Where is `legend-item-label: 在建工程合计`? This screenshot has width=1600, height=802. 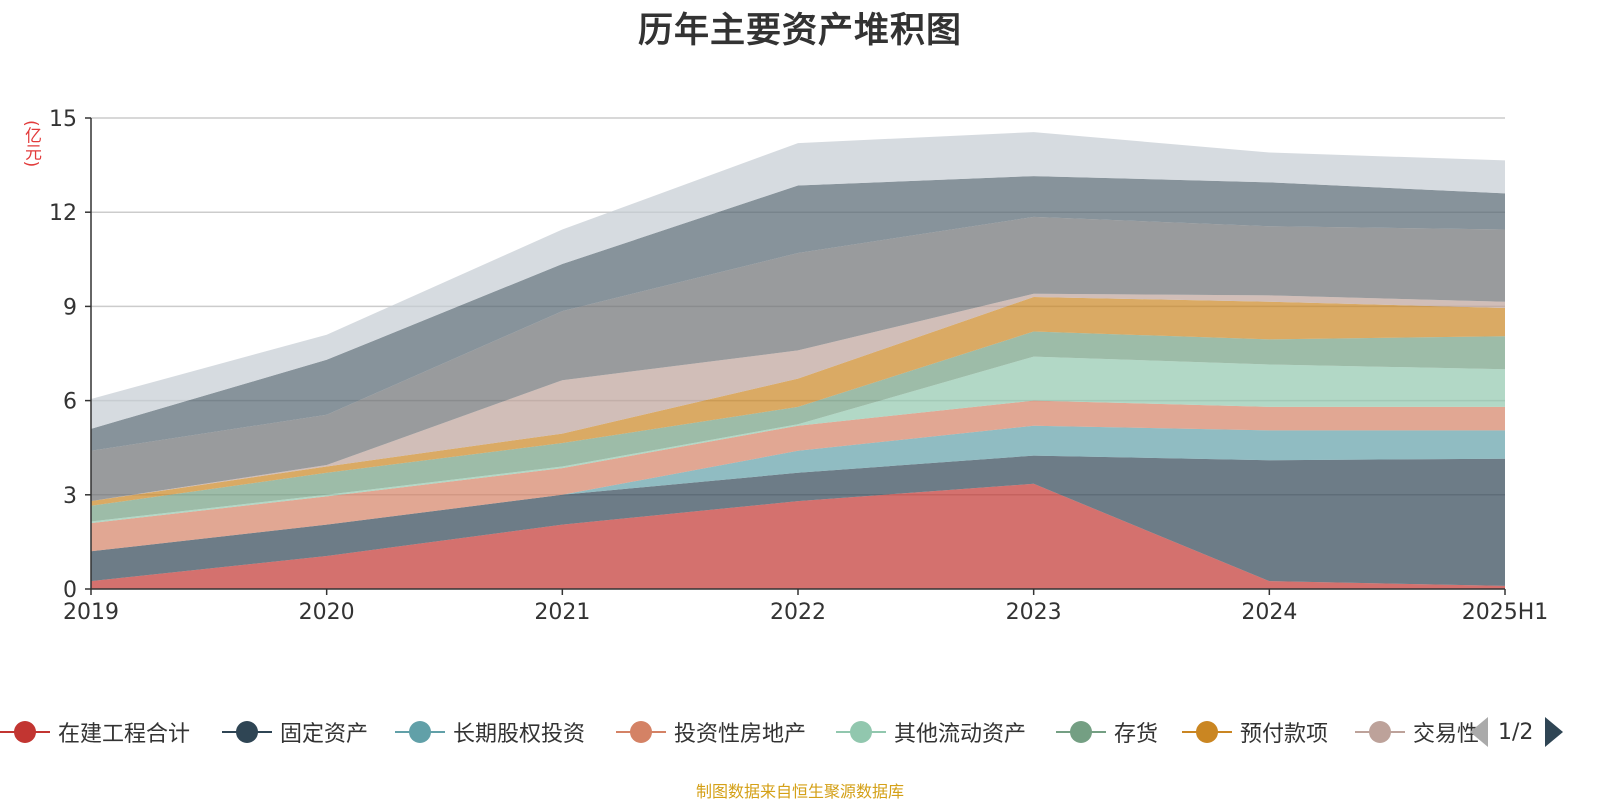 legend-item-label: 在建工程合计 is located at coordinates (124, 734).